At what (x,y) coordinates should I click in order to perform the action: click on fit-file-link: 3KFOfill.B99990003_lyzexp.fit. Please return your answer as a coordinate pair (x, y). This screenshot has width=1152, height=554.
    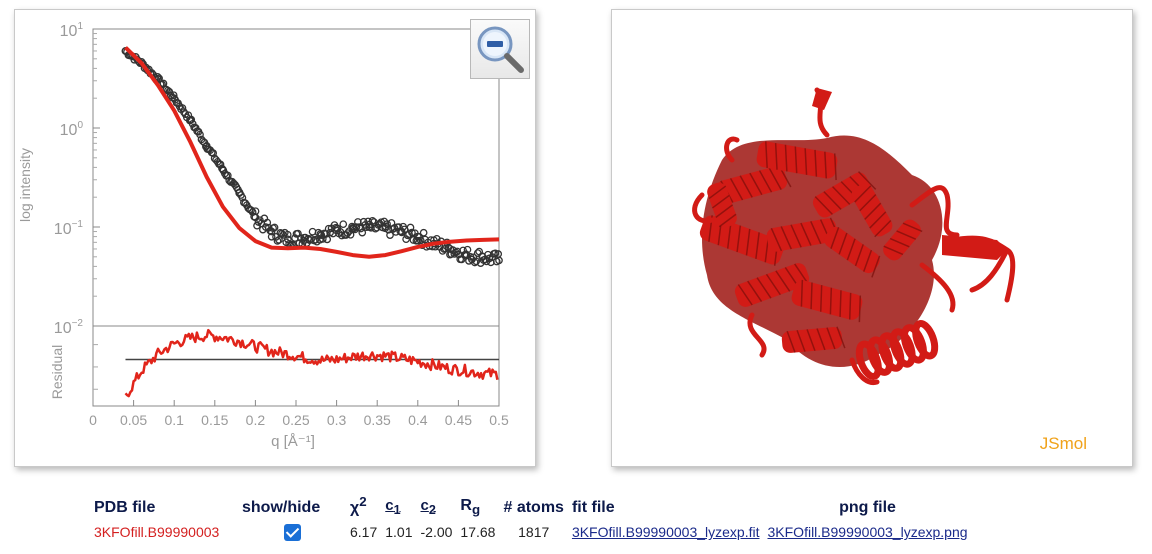
    Looking at the image, I should click on (665, 532).